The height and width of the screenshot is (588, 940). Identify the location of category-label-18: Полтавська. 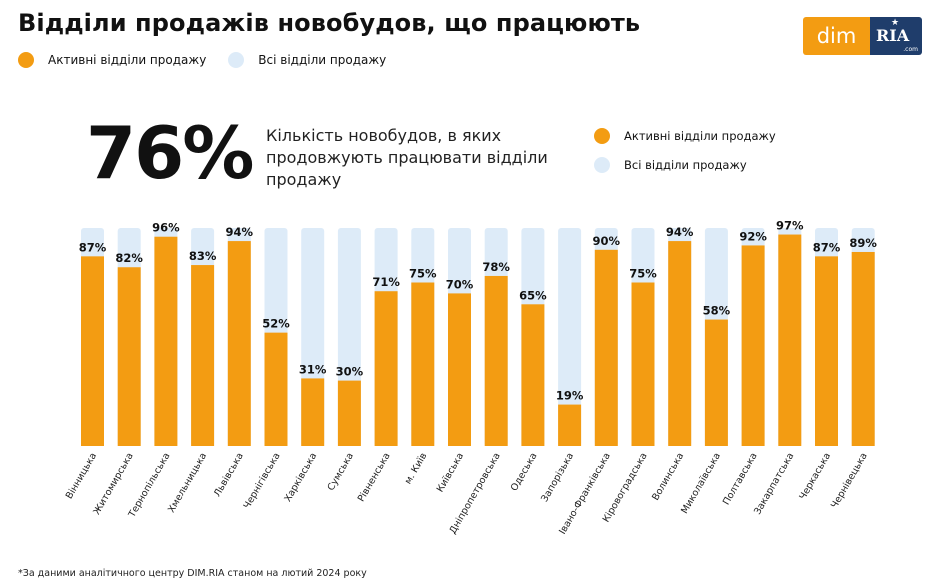
(740, 479).